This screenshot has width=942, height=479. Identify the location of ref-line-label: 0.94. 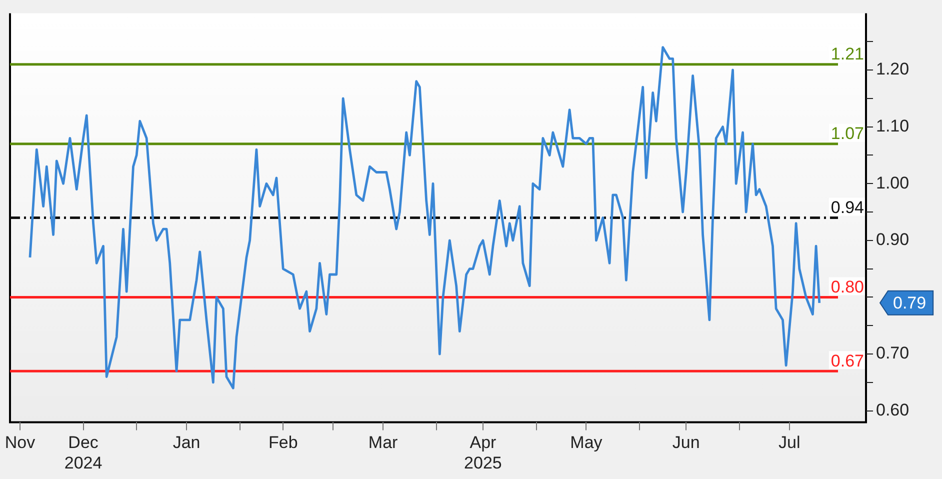
(847, 207).